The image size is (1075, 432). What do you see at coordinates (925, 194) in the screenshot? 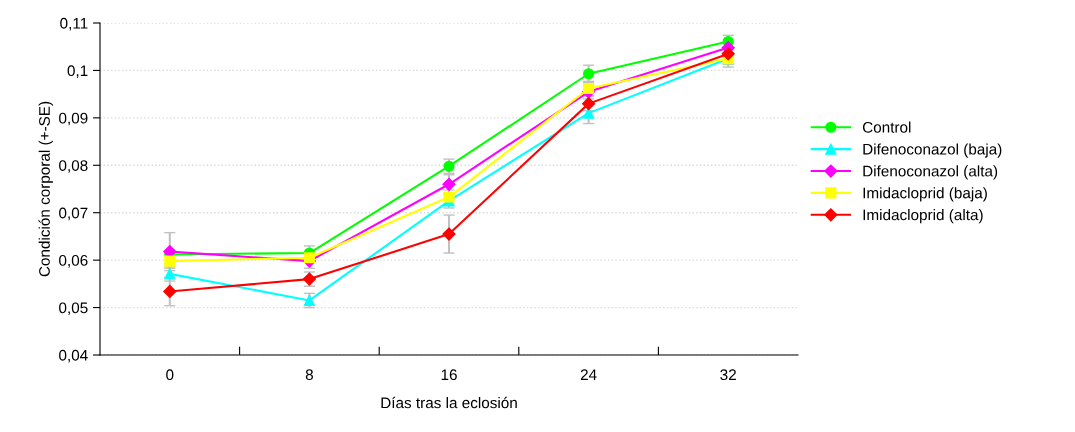
I see `legend-label: Imidacloprid (baja)` at bounding box center [925, 194].